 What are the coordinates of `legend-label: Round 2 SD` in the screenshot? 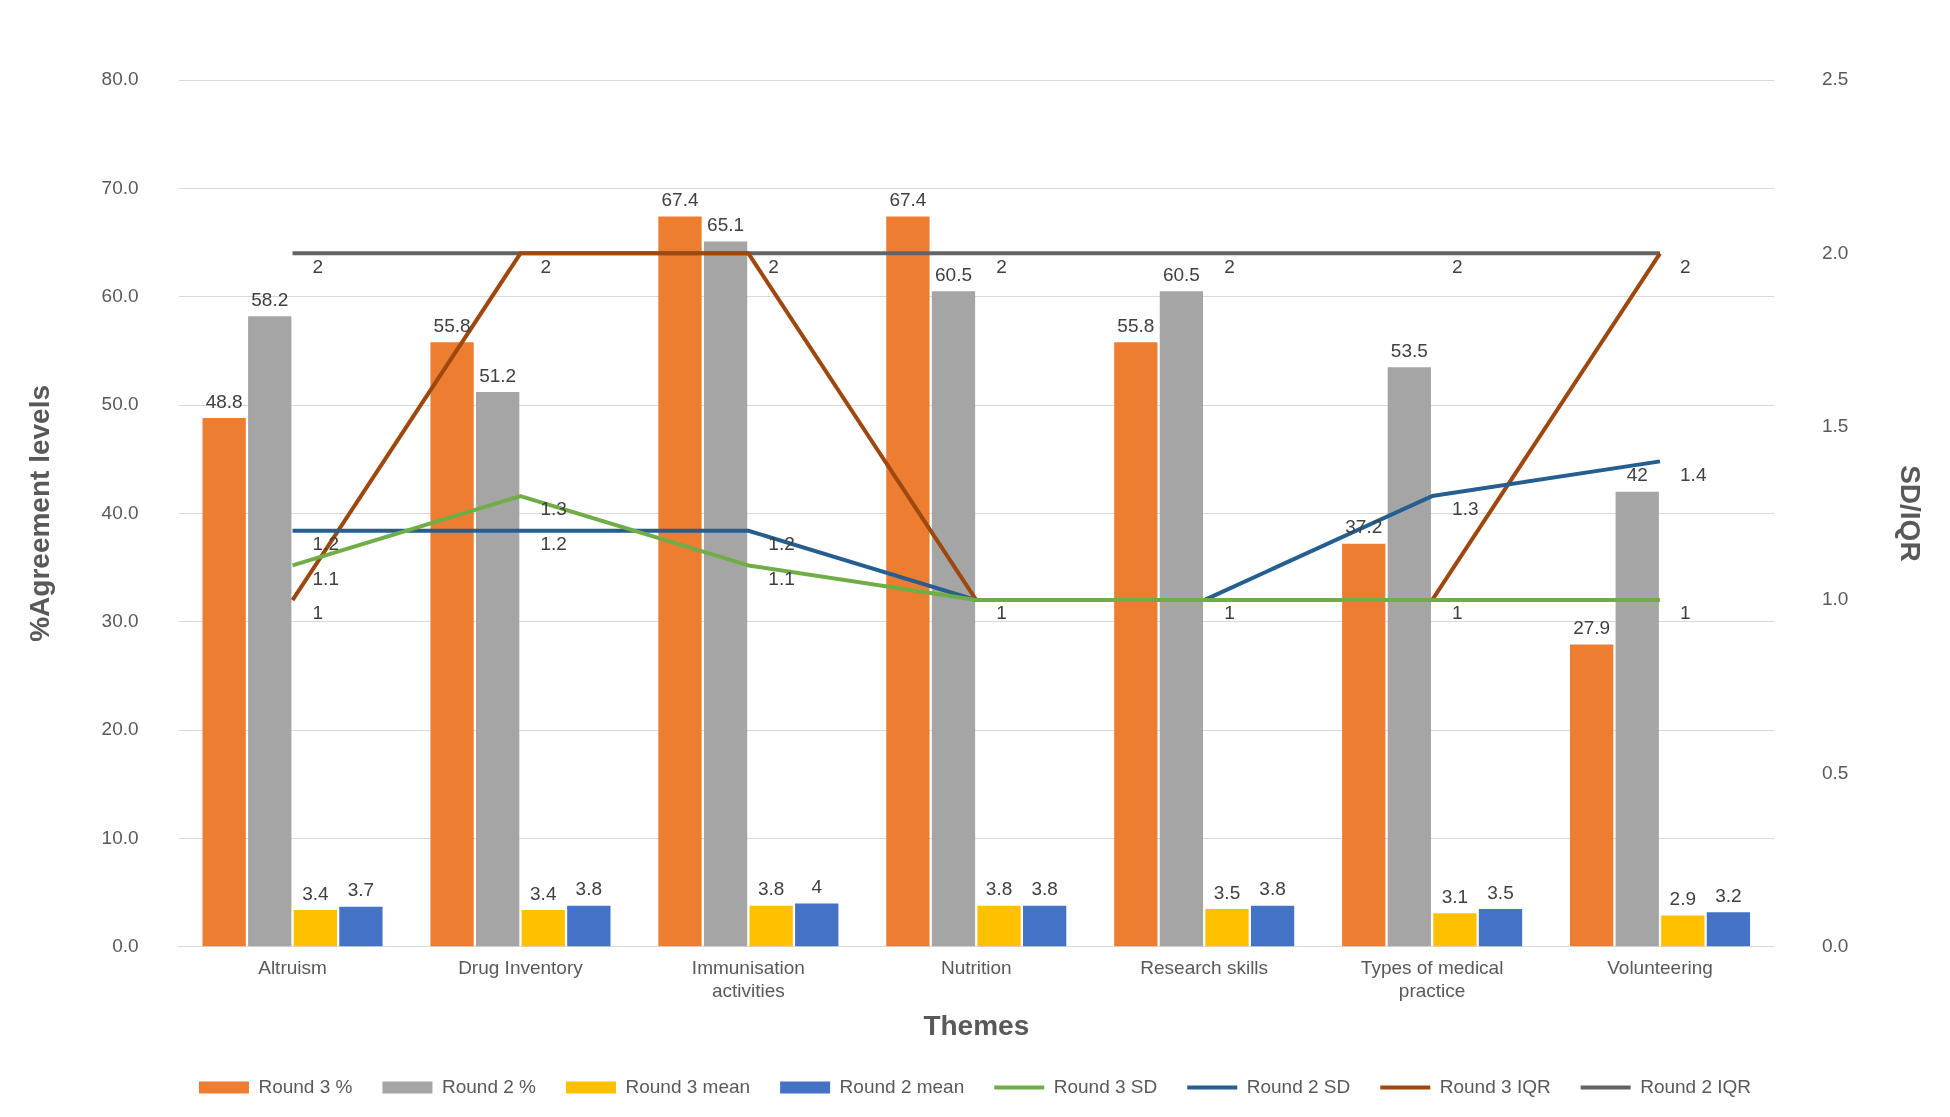 It's located at (1298, 1086).